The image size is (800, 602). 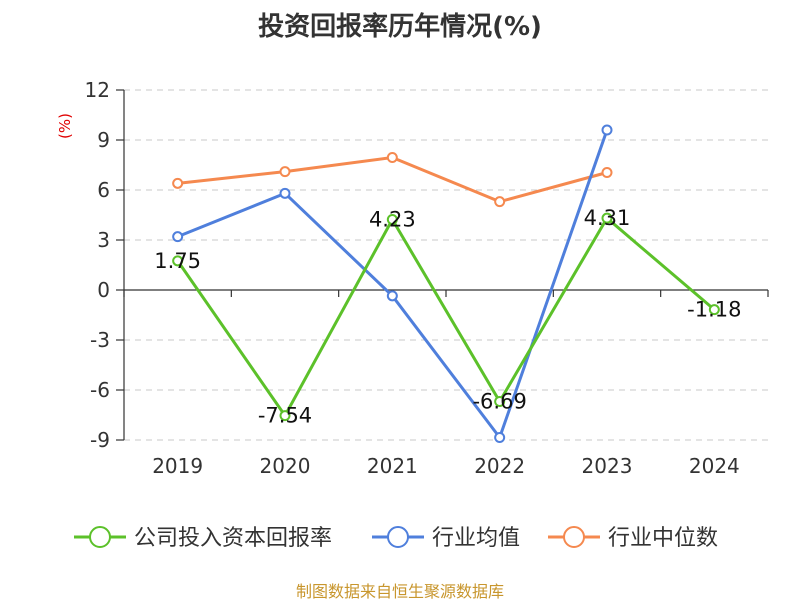 I want to click on x-tick-label: 2020, so click(x=285, y=466).